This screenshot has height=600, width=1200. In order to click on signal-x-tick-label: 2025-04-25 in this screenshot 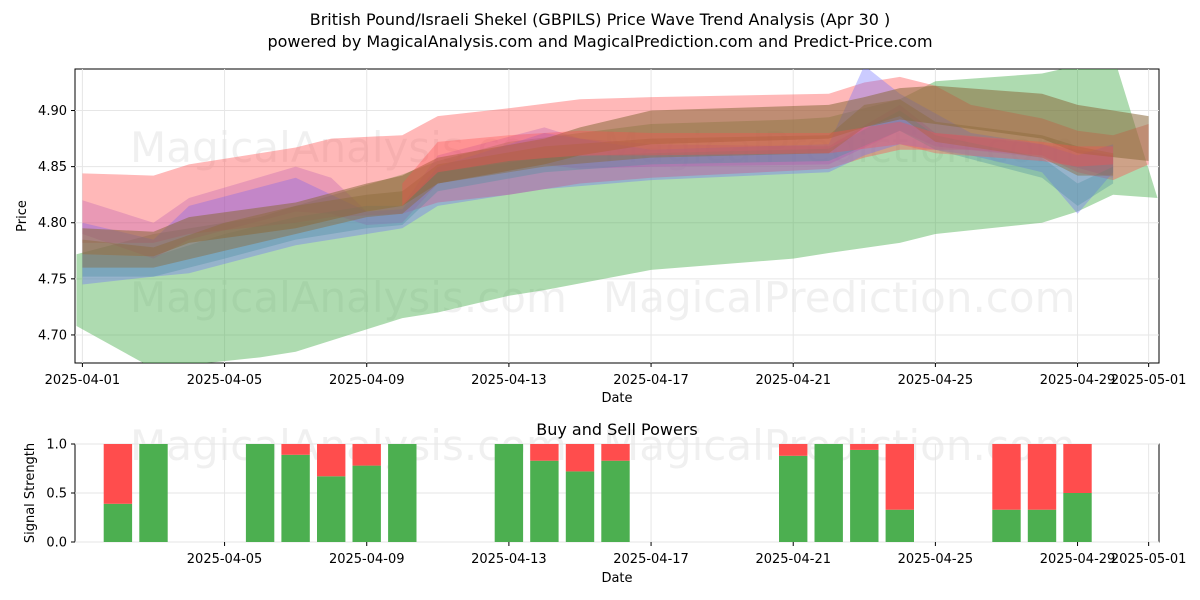, I will do `click(936, 559)`.